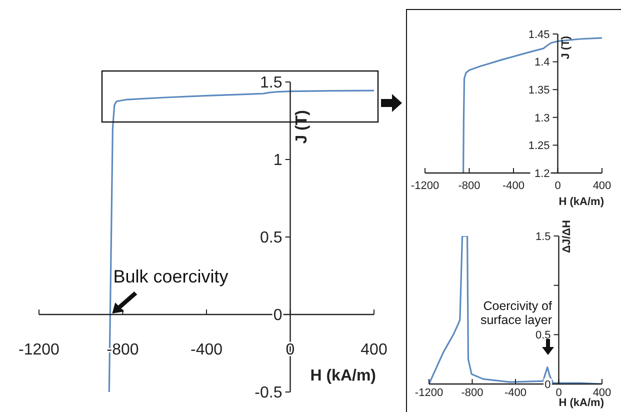 The width and height of the screenshot is (621, 412). What do you see at coordinates (170, 276) in the screenshot?
I see `annotation: Bulk coercivity` at bounding box center [170, 276].